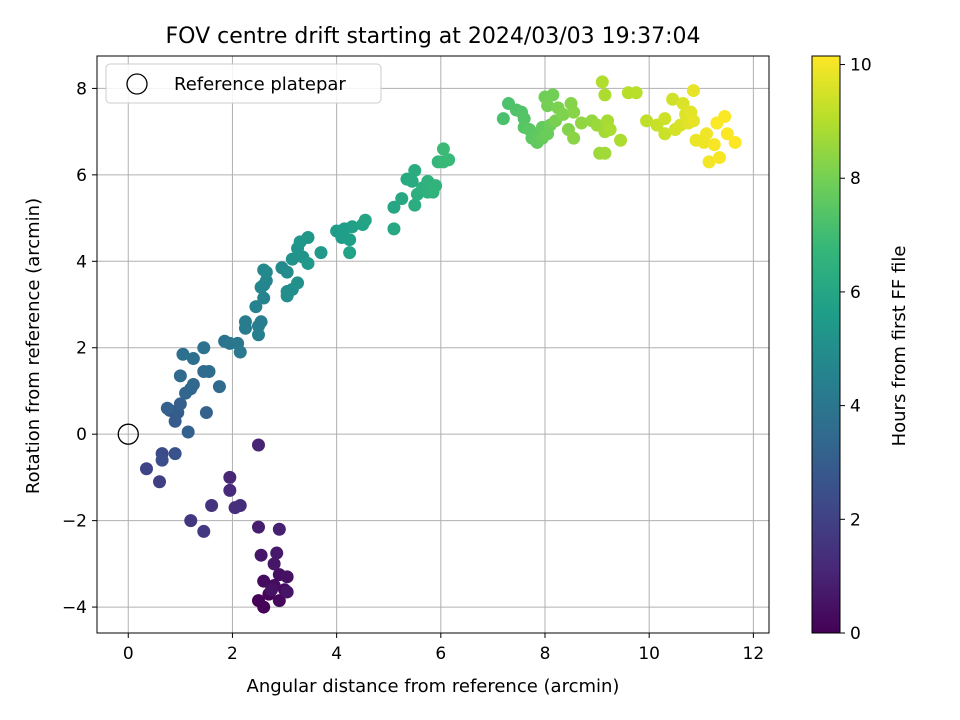 Image resolution: width=960 pixels, height=720 pixels. Describe the element at coordinates (232, 654) in the screenshot. I see `x-tick-label: 2` at that location.